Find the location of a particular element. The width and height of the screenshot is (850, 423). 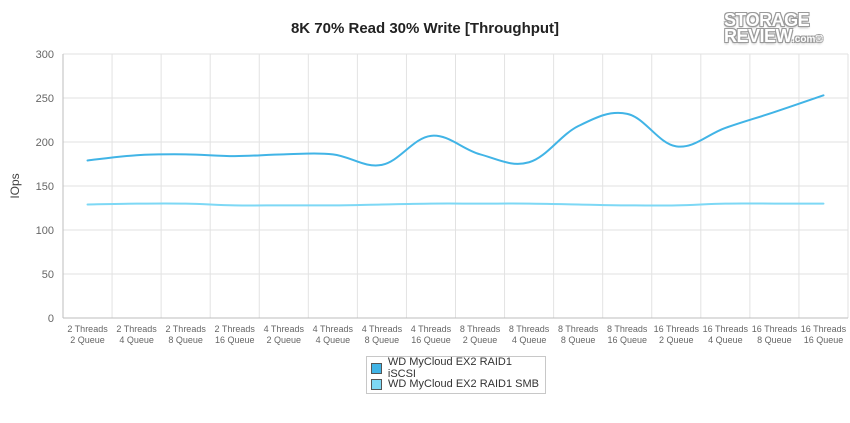

storagereview-logo: STORAGE REVIEW.com® is located at coordinates (780, 28).